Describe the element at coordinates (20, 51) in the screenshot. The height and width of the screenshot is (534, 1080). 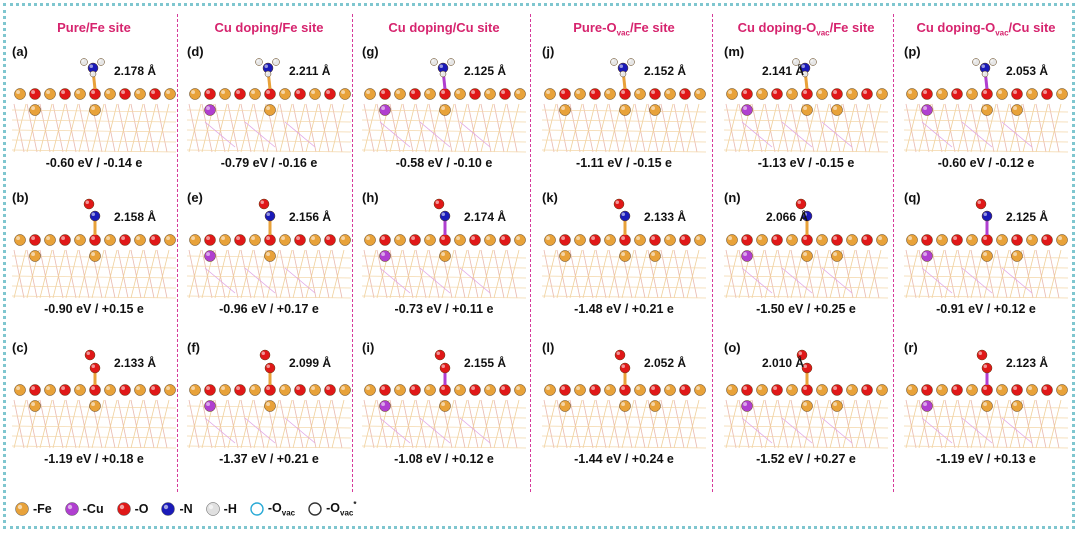
I see `panel-label: (a)` at that location.